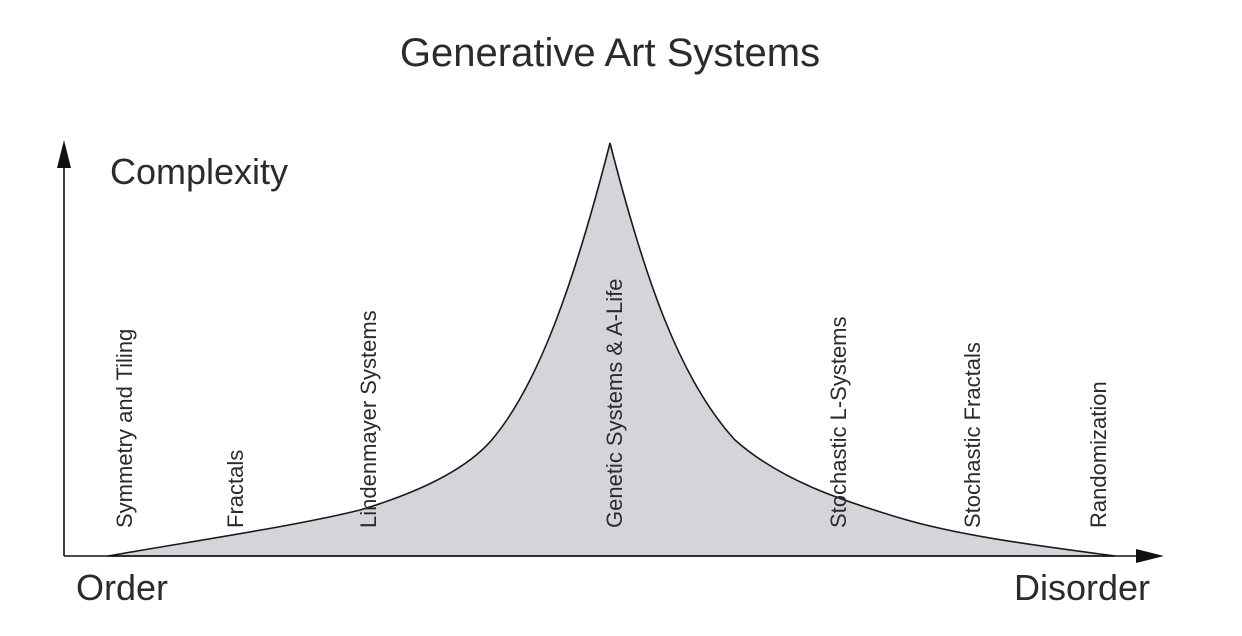  I want to click on x-axis-arrowhead, so click(1150, 556).